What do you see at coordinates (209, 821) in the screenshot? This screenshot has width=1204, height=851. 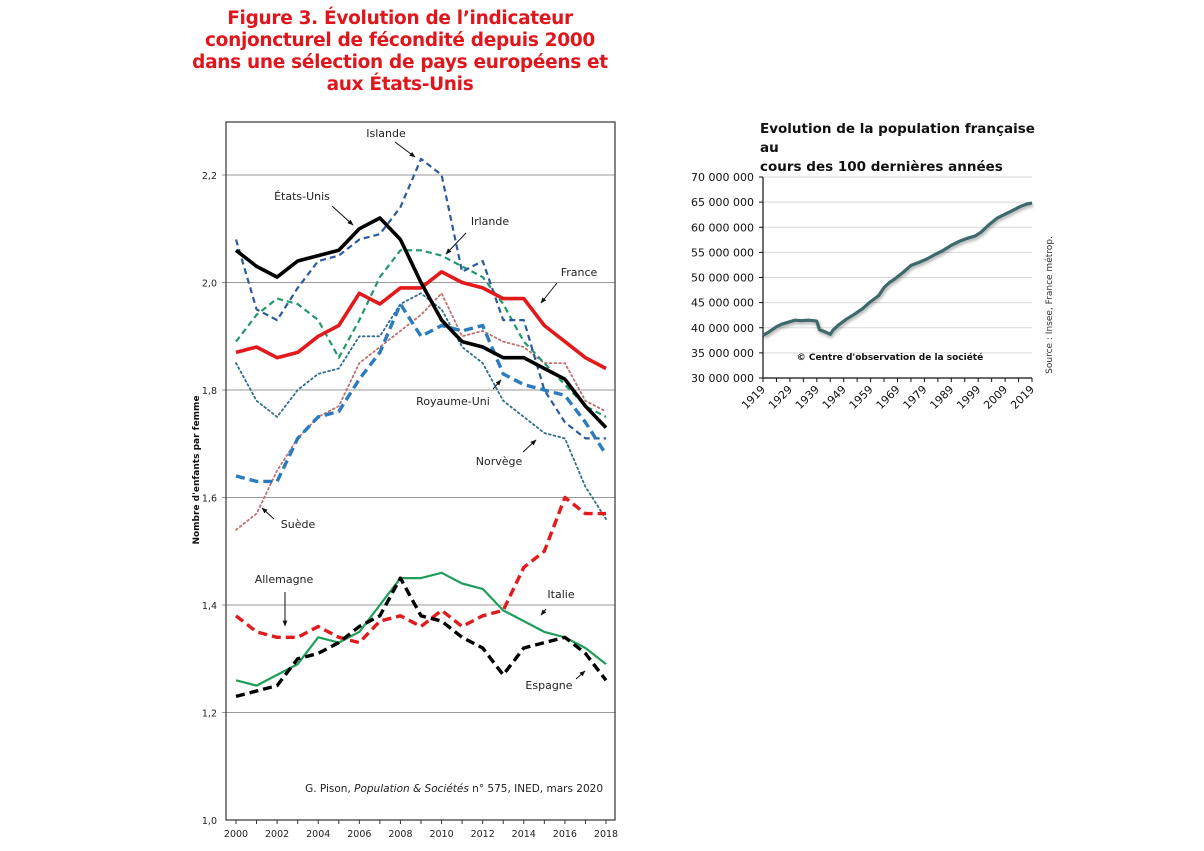 I see `y-tick-label: 1,0` at bounding box center [209, 821].